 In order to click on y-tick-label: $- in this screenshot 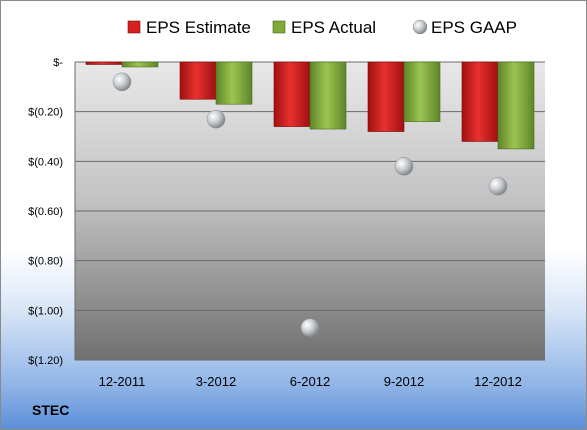, I will do `click(58, 63)`.